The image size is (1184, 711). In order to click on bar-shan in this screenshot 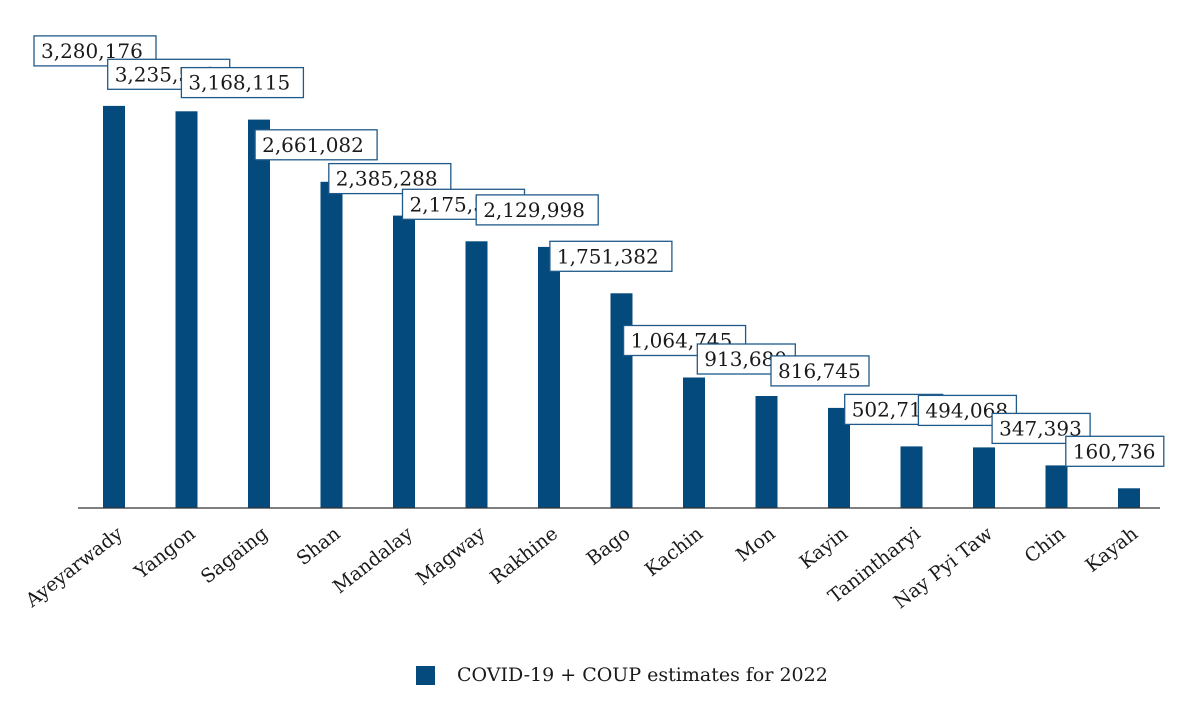, I will do `click(331, 345)`.